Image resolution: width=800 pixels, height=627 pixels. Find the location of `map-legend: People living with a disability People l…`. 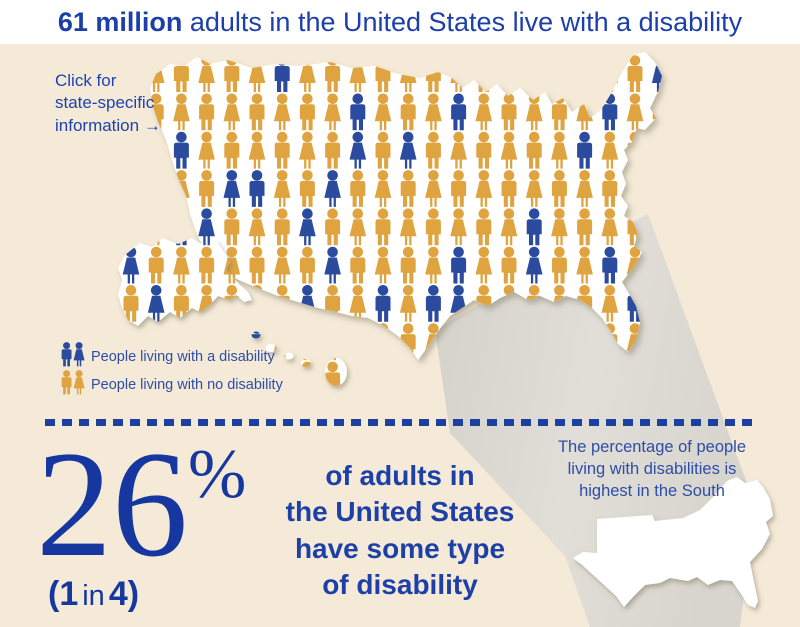

map-legend: People living with a disability People l… is located at coordinates (171, 368).